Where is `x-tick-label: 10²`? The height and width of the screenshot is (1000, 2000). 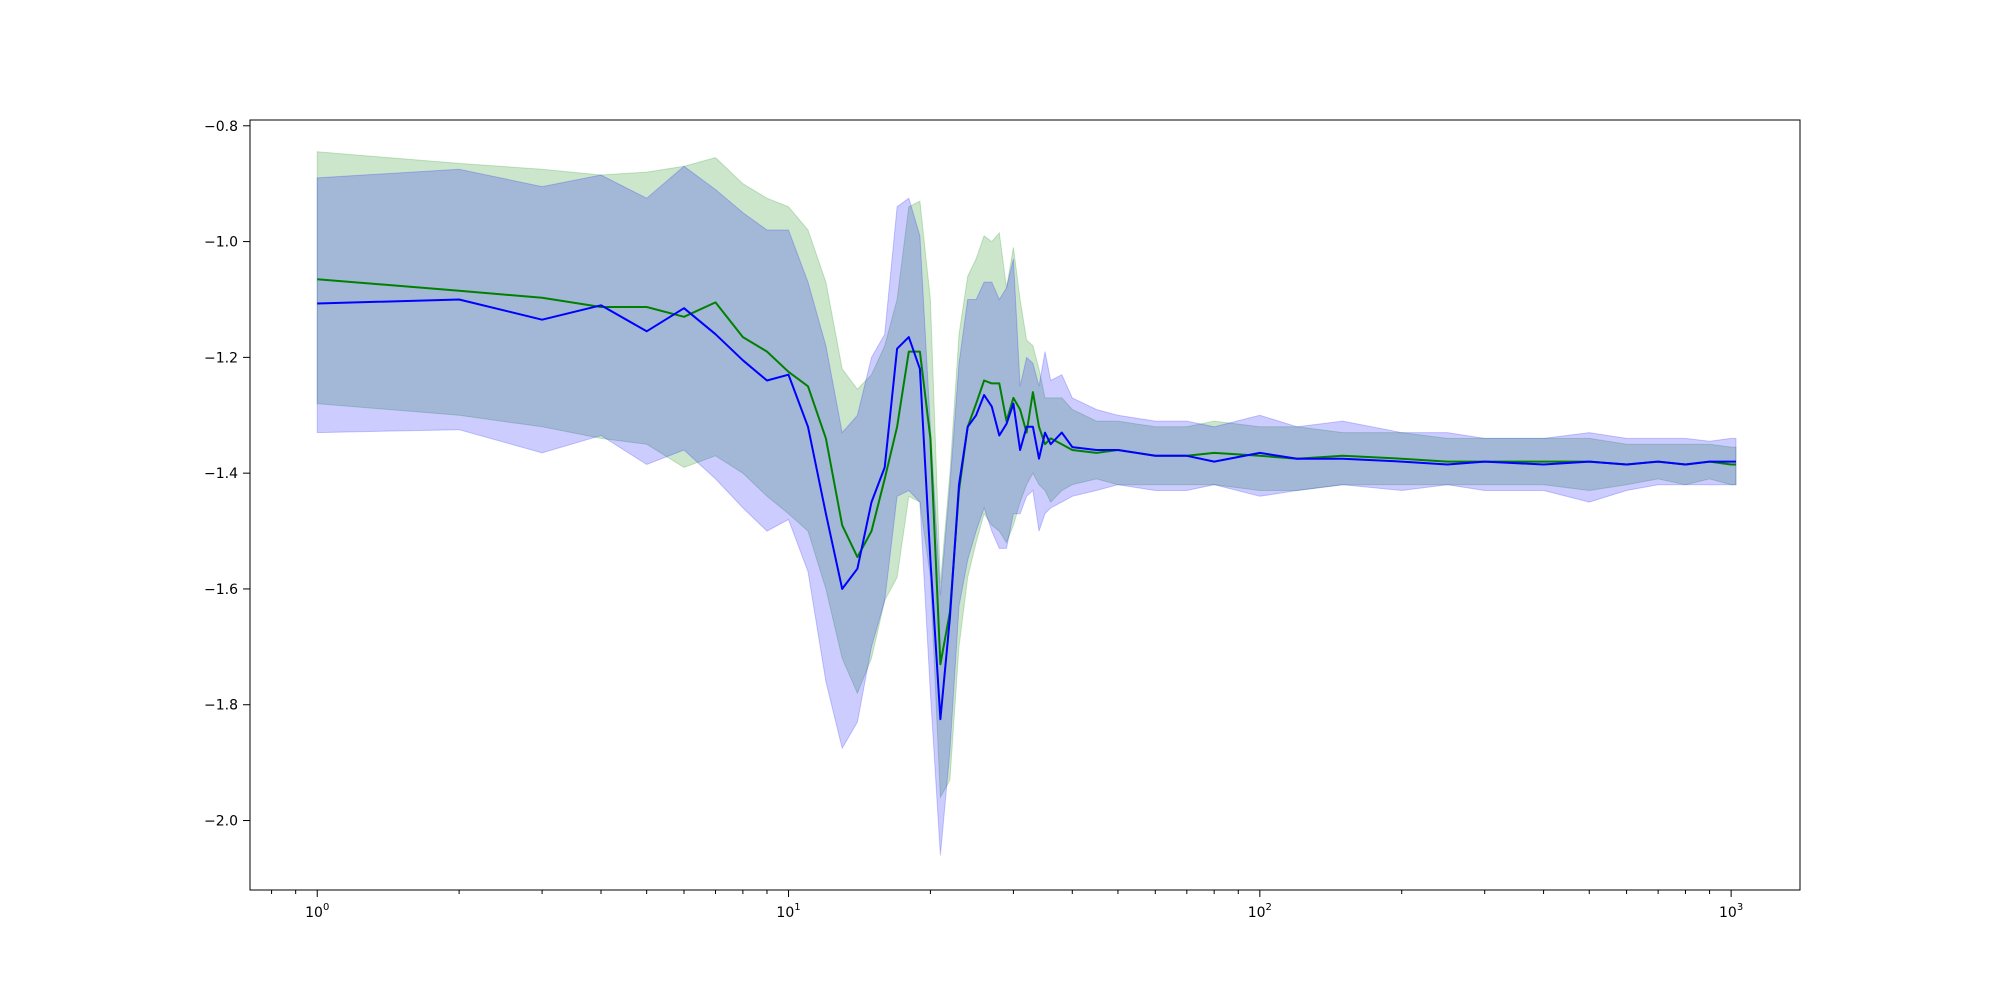
x-tick-label: 10² is located at coordinates (1260, 911).